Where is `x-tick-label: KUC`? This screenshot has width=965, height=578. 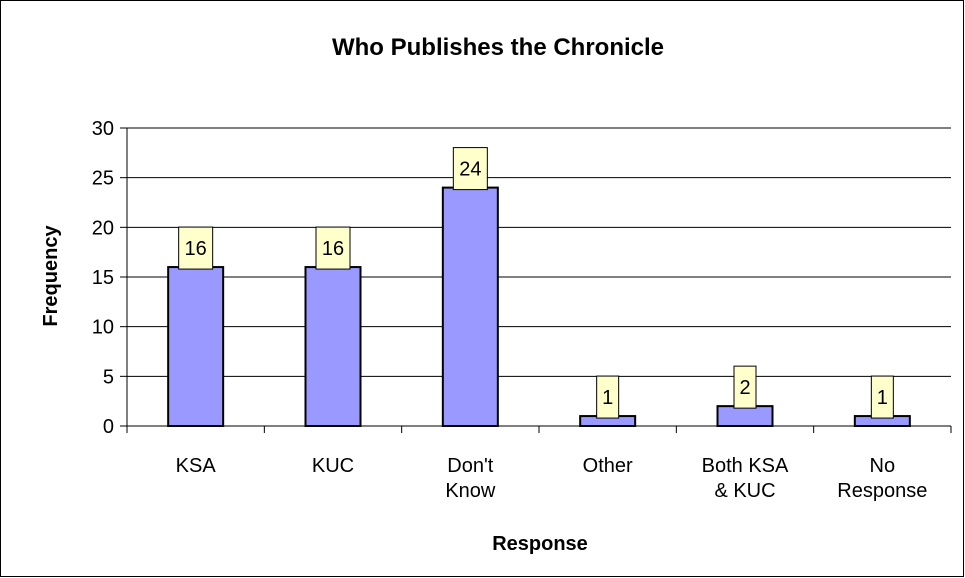 x-tick-label: KUC is located at coordinates (333, 466).